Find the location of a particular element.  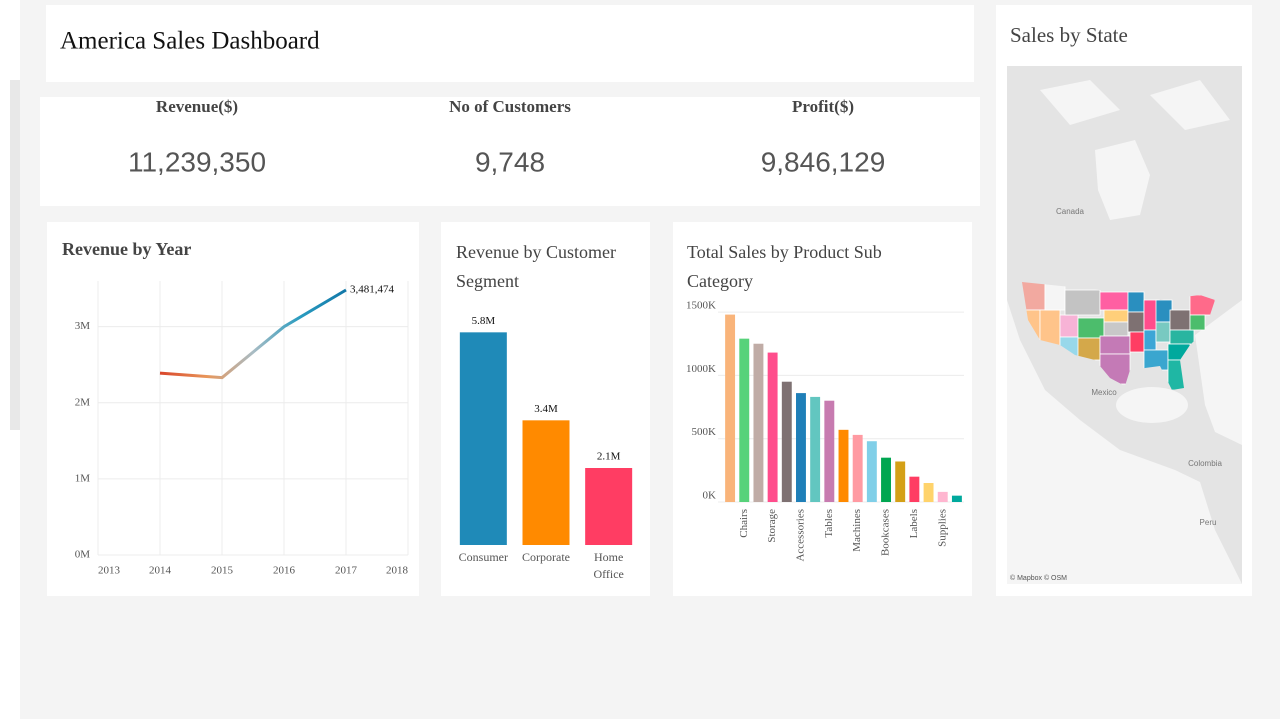

kpi-value: 11,239,350 is located at coordinates (197, 161).